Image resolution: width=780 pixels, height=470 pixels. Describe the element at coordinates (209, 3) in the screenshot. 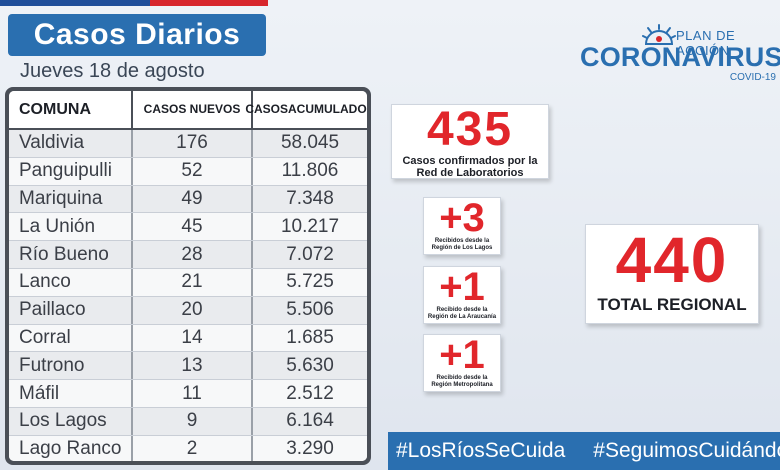

I see `flag-stripe-red` at that location.